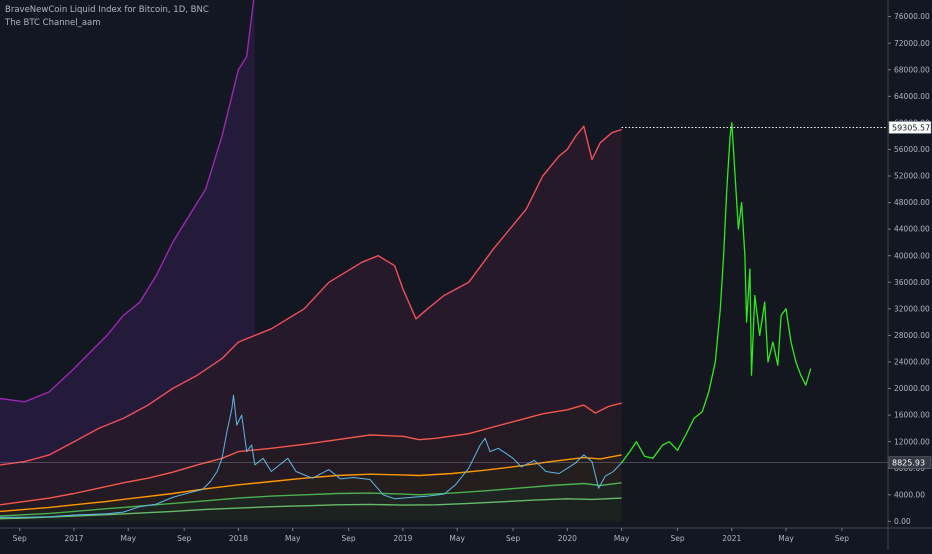 The width and height of the screenshot is (932, 554). I want to click on y-tick-label: 24000.00, so click(912, 362).